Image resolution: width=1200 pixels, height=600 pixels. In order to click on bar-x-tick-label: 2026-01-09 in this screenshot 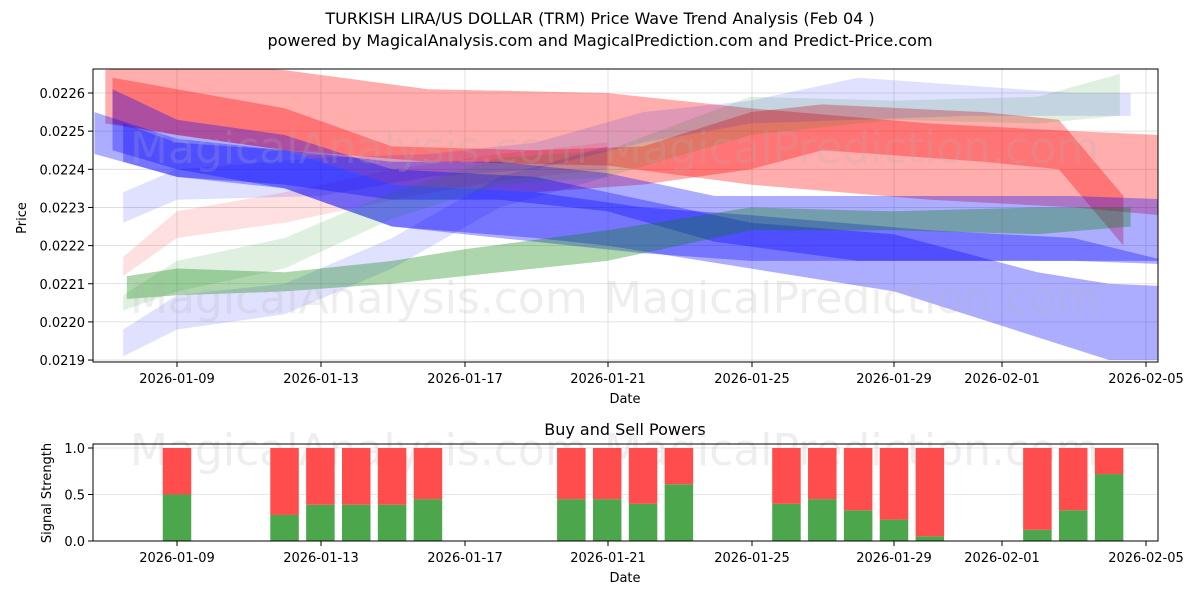, I will do `click(177, 558)`.